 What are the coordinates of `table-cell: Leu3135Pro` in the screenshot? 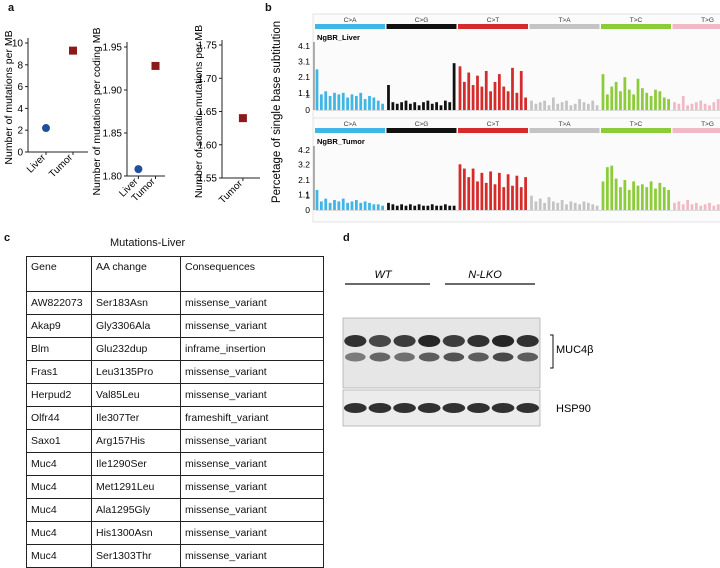 It's located at (136, 372).